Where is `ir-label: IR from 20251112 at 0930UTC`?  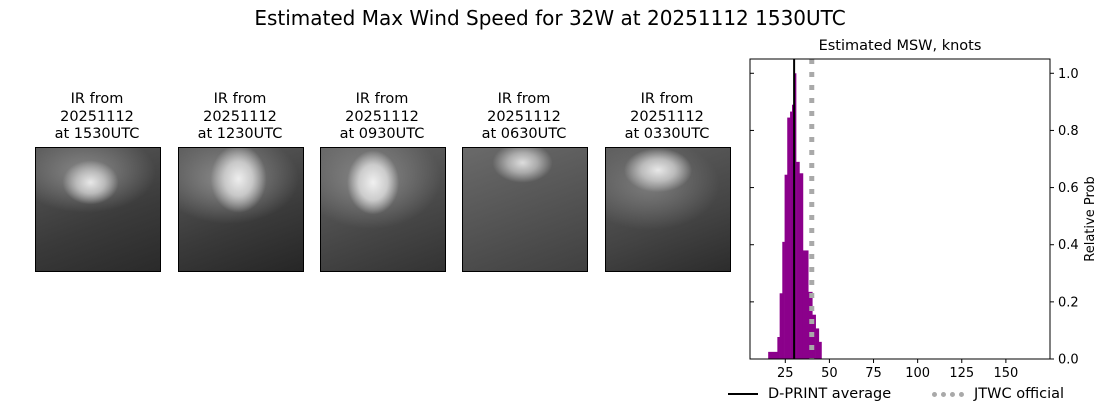 ir-label: IR from 20251112 at 0930UTC is located at coordinates (382, 117).